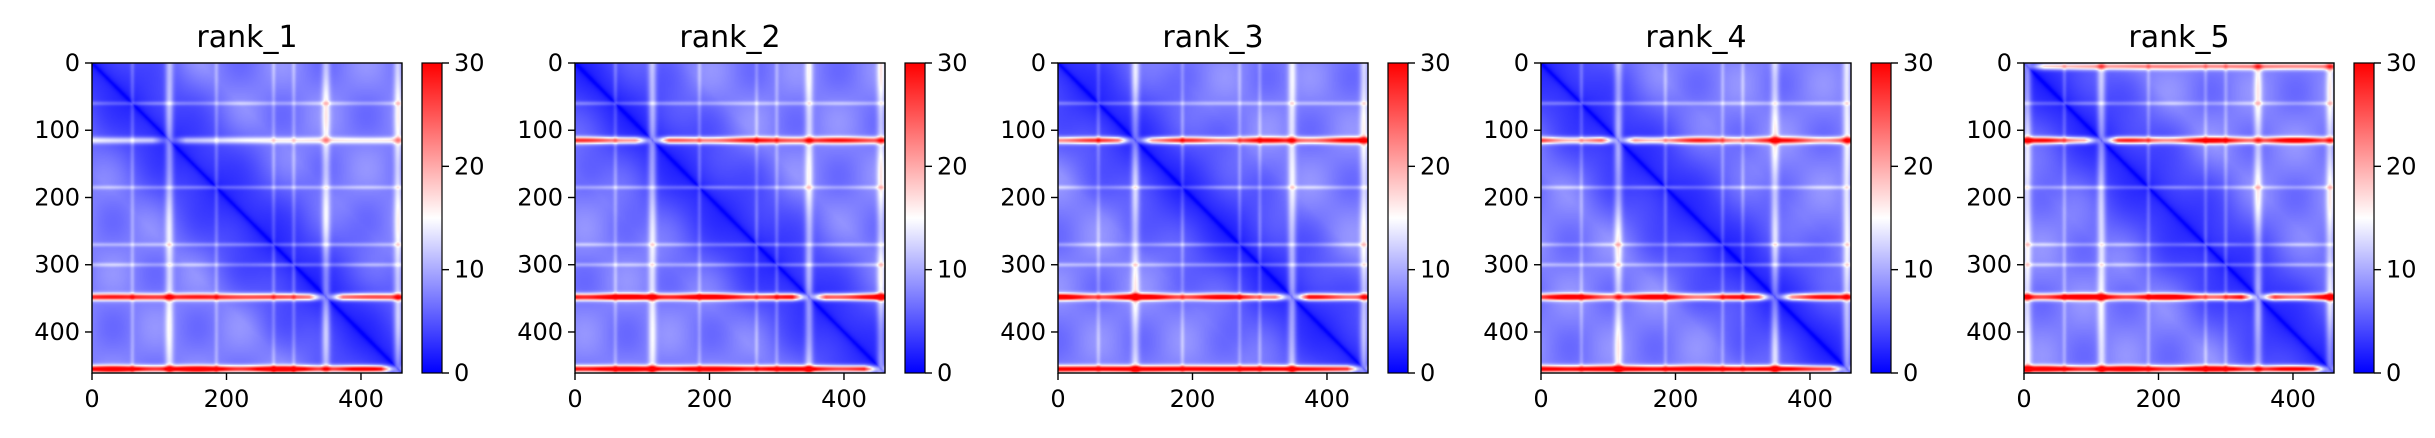 The height and width of the screenshot is (438, 2435). Describe the element at coordinates (729, 37) in the screenshot. I see `panel-title: rank_2` at that location.